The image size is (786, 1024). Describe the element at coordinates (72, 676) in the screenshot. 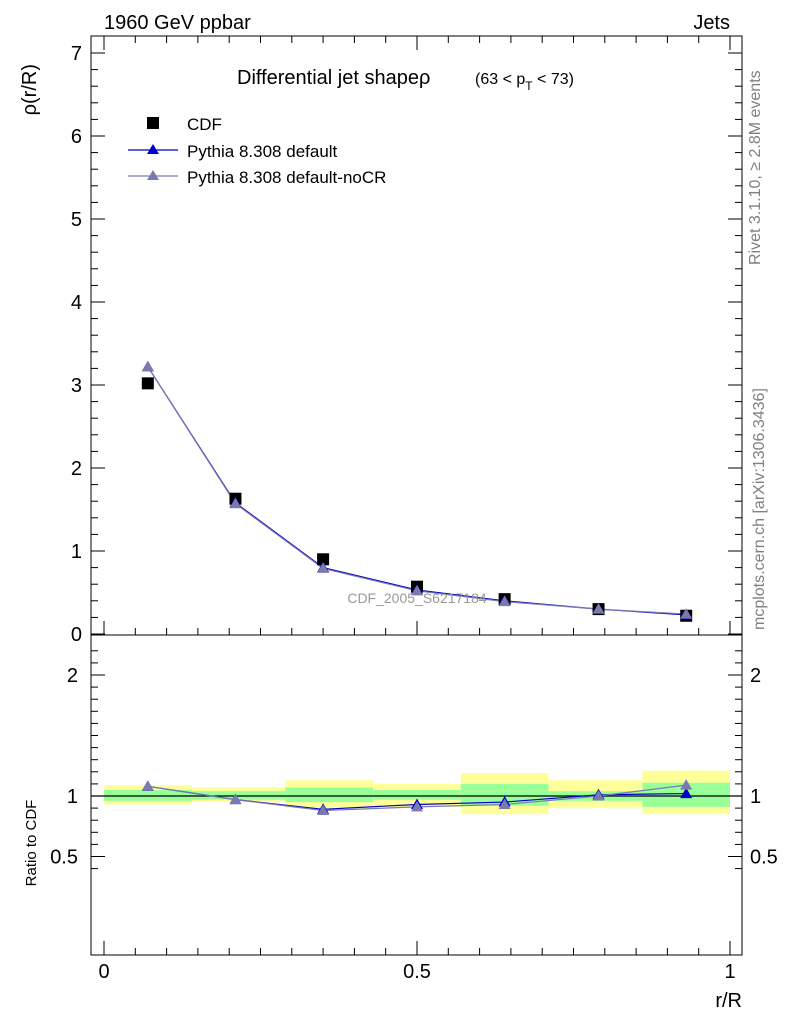

I see `ratio-ytick-label-left: 2` at that location.